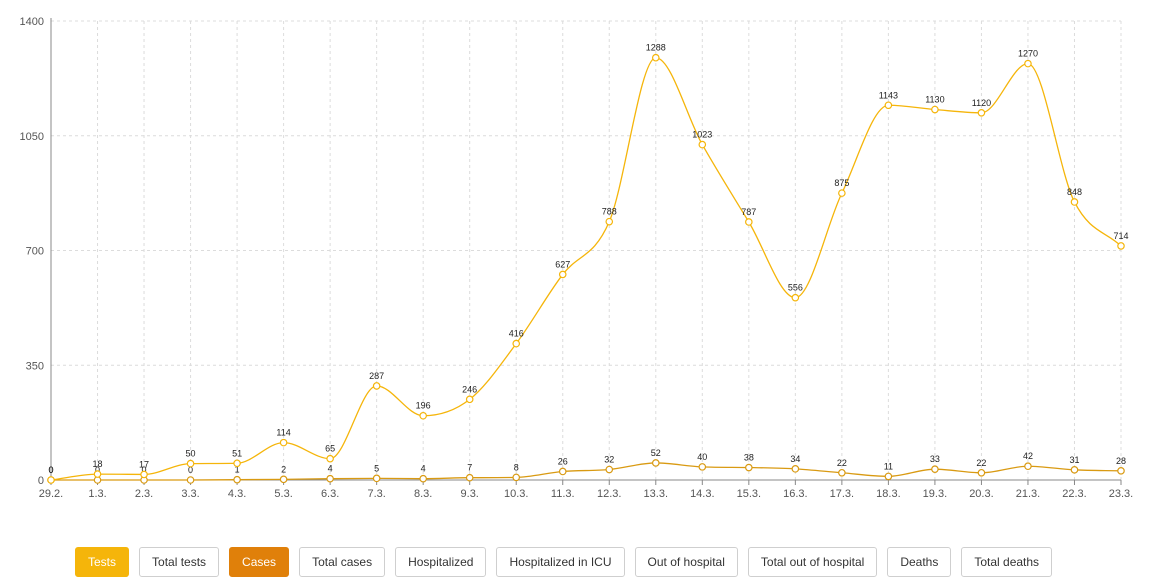  What do you see at coordinates (259, 562) in the screenshot?
I see `toggle-cases-button: Cases` at bounding box center [259, 562].